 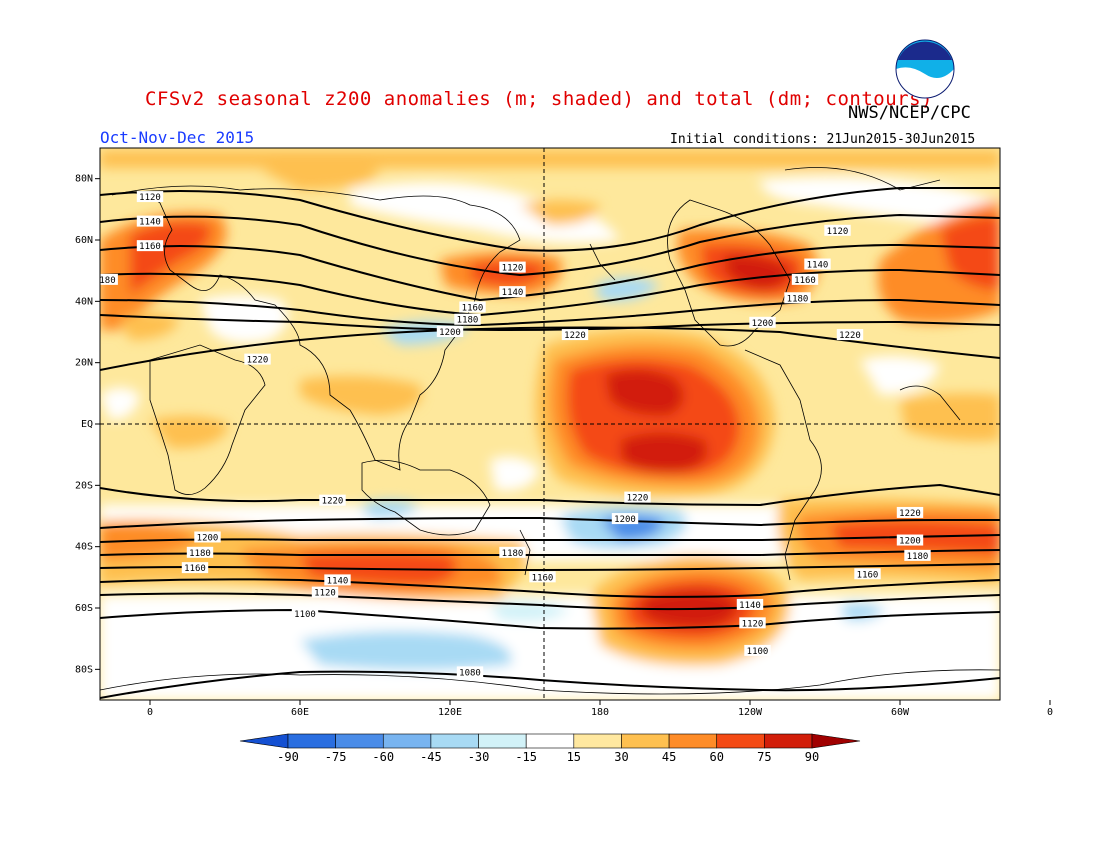 What do you see at coordinates (925, 69) in the screenshot?
I see `noaa-logo` at bounding box center [925, 69].